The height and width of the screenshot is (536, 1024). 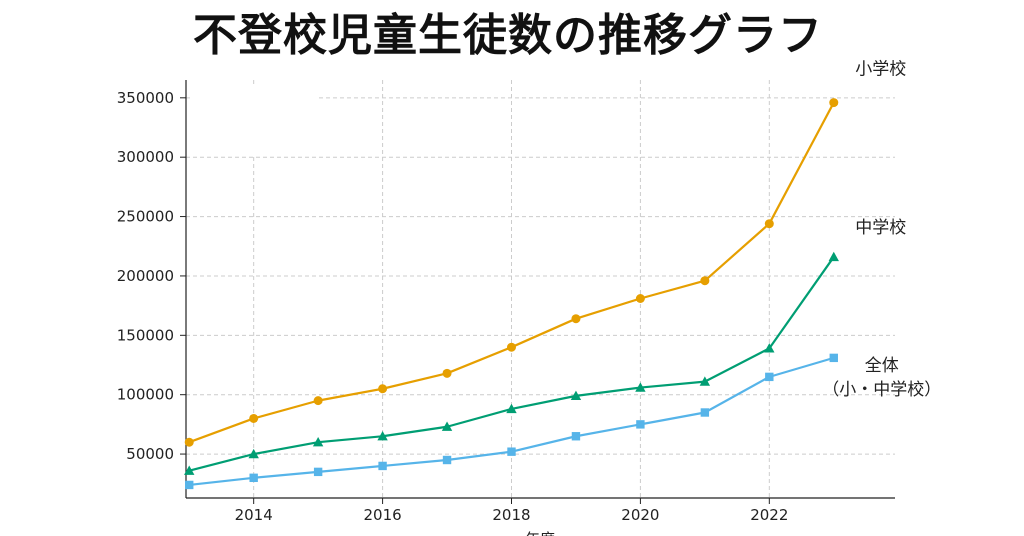 What do you see at coordinates (508, 35) in the screenshot?
I see `chart-title: 不登校児童生徒数の推移グラフ` at bounding box center [508, 35].